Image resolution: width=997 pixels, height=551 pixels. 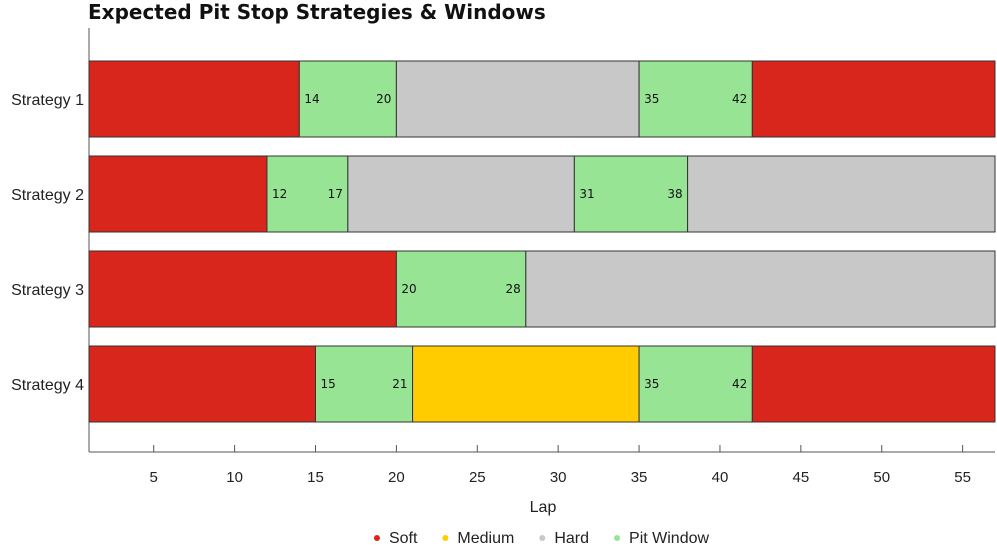 I want to click on category-label: Strategy 2, so click(x=47, y=195).